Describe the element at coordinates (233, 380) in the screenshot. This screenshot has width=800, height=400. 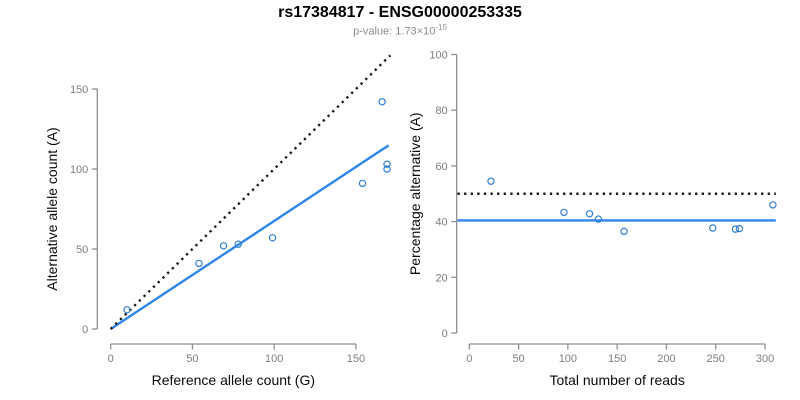
I see `x-axis-title: Reference allele count (G)` at that location.